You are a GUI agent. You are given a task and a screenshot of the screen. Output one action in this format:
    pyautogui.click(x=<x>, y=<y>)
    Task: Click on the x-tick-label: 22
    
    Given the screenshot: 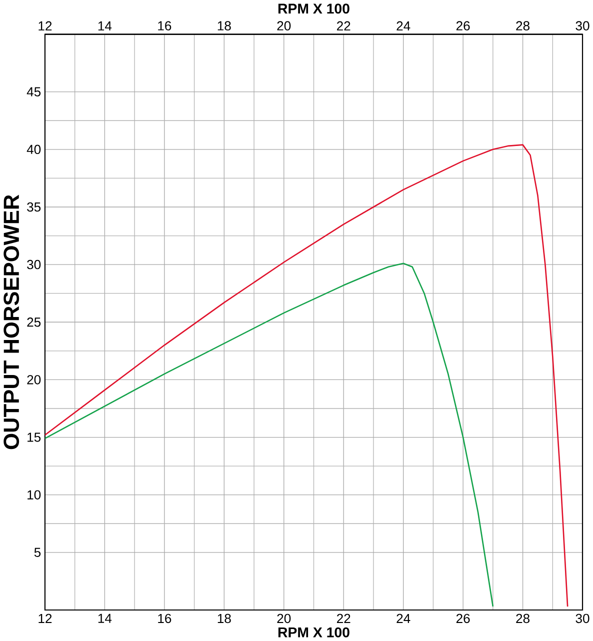 What is the action you would take?
    pyautogui.click(x=343, y=25)
    